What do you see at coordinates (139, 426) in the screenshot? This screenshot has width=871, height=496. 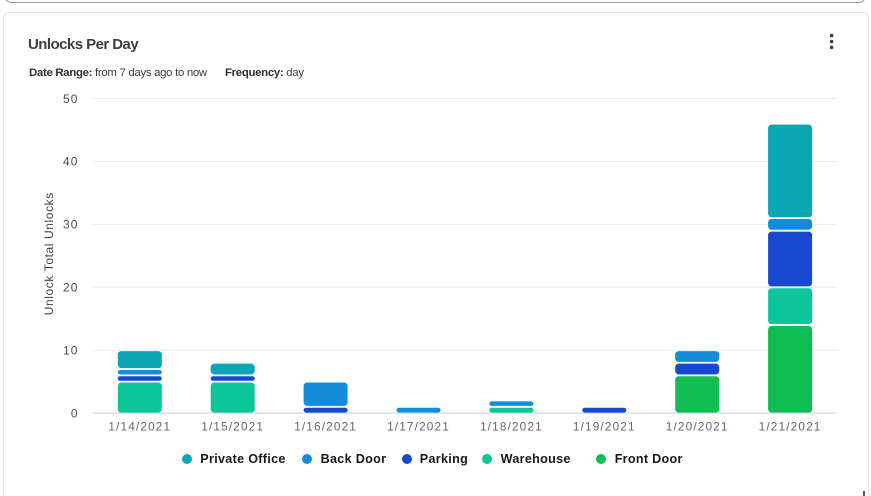 I see `svg-text: 1/14/2021` at bounding box center [139, 426].